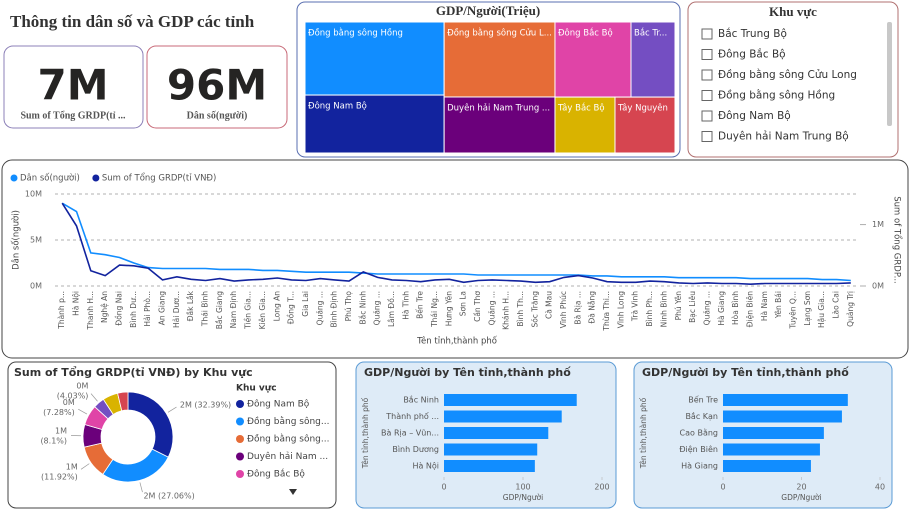 The height and width of the screenshot is (512, 910). Describe the element at coordinates (878, 224) in the screenshot. I see `y2-tick-label: 1M` at that location.